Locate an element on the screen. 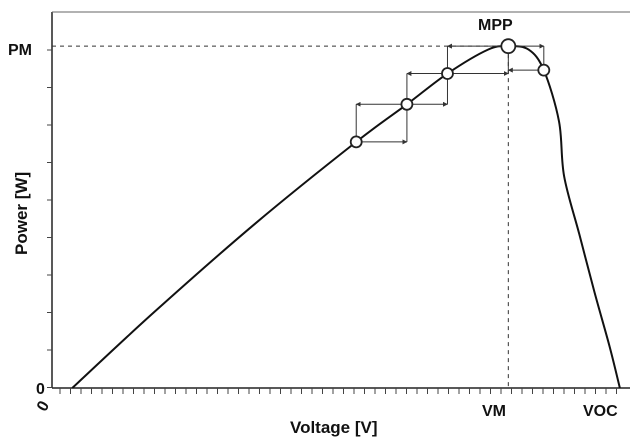  operating-points is located at coordinates (450, 93).